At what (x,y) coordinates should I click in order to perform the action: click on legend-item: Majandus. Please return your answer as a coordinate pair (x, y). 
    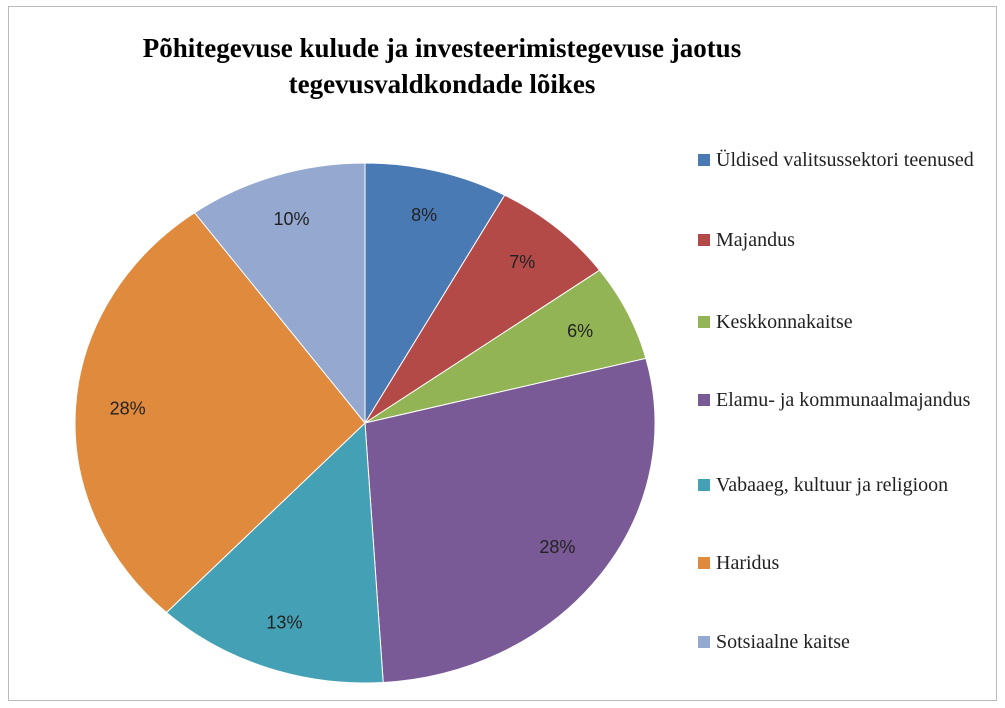
    Looking at the image, I should click on (838, 240).